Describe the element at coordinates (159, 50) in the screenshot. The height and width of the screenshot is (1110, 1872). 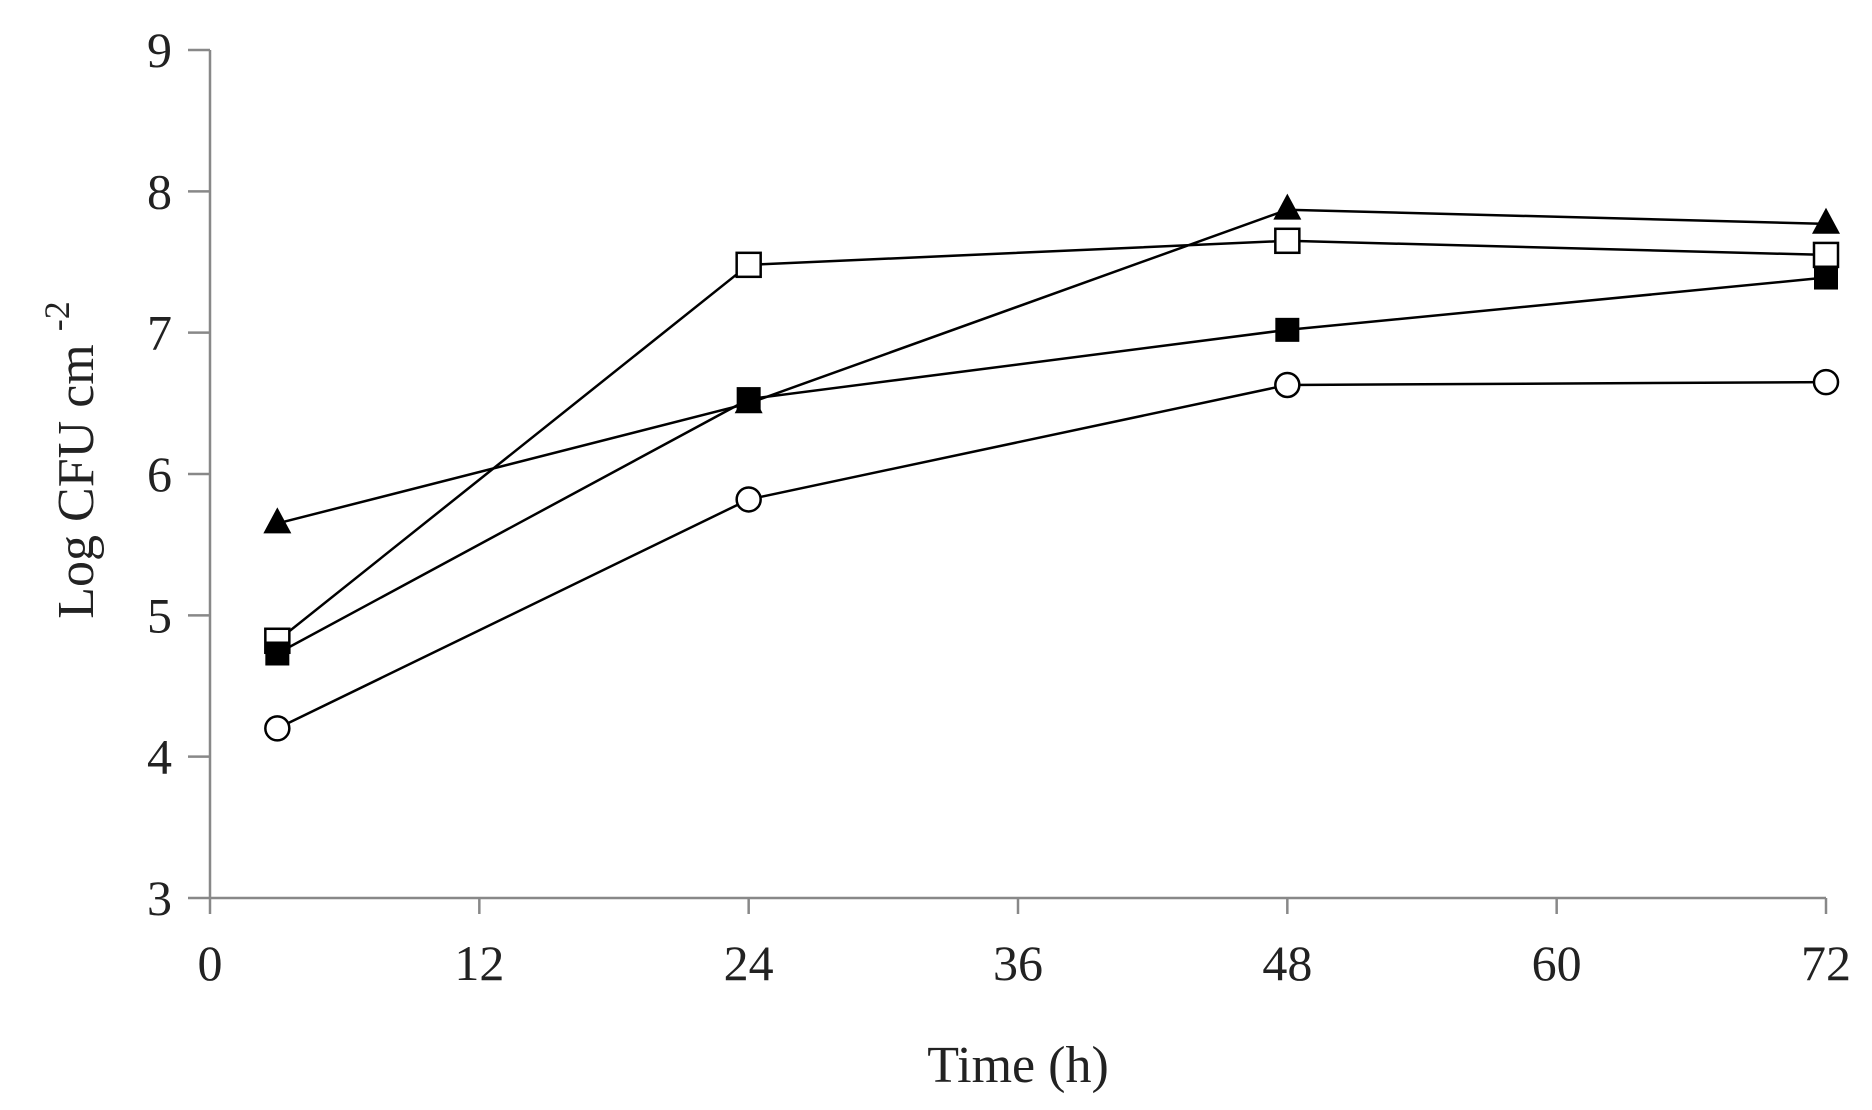
I see `y-tick-label: 9` at that location.